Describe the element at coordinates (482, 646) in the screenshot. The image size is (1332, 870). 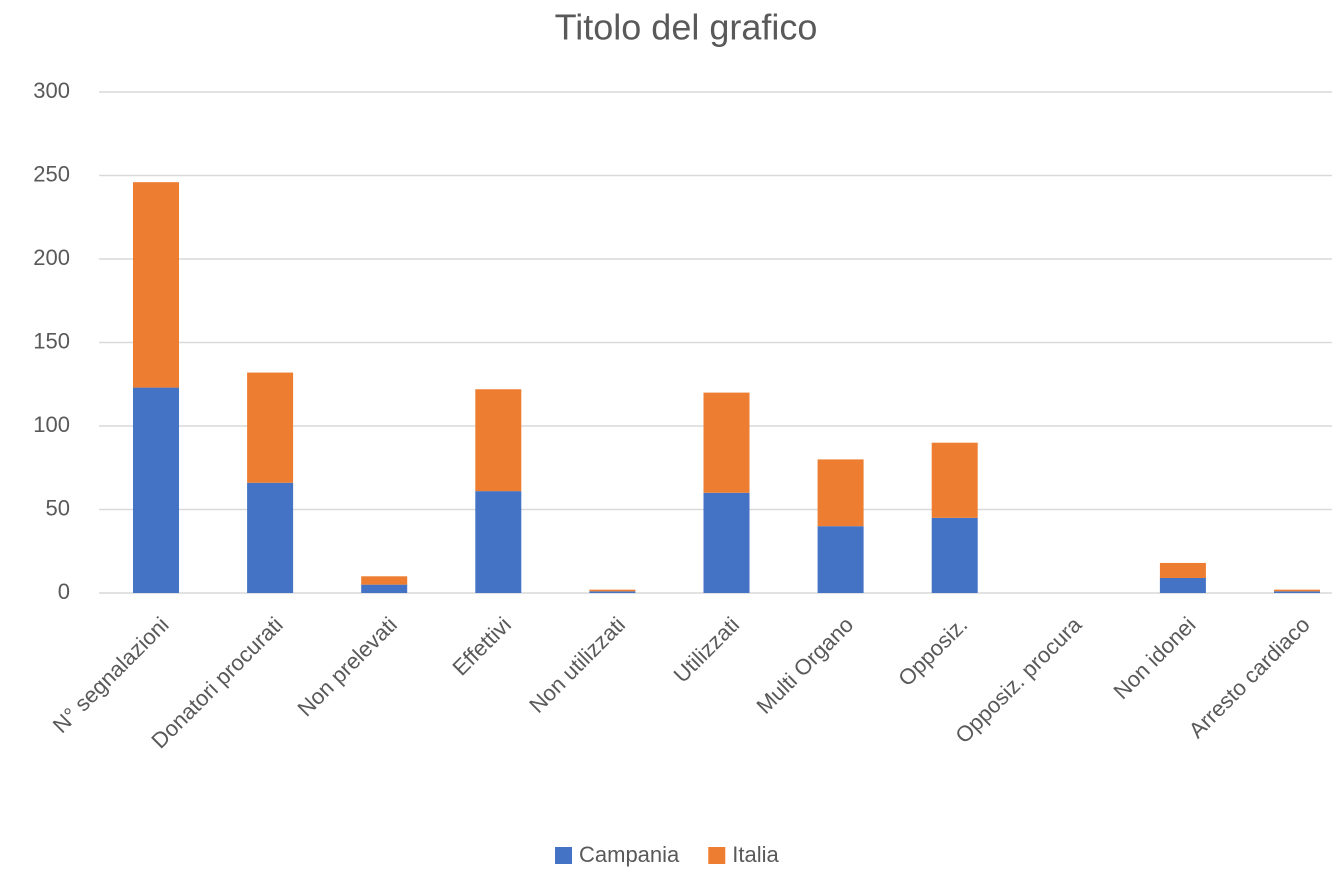
I see `x-tick-label: Effettivi` at that location.